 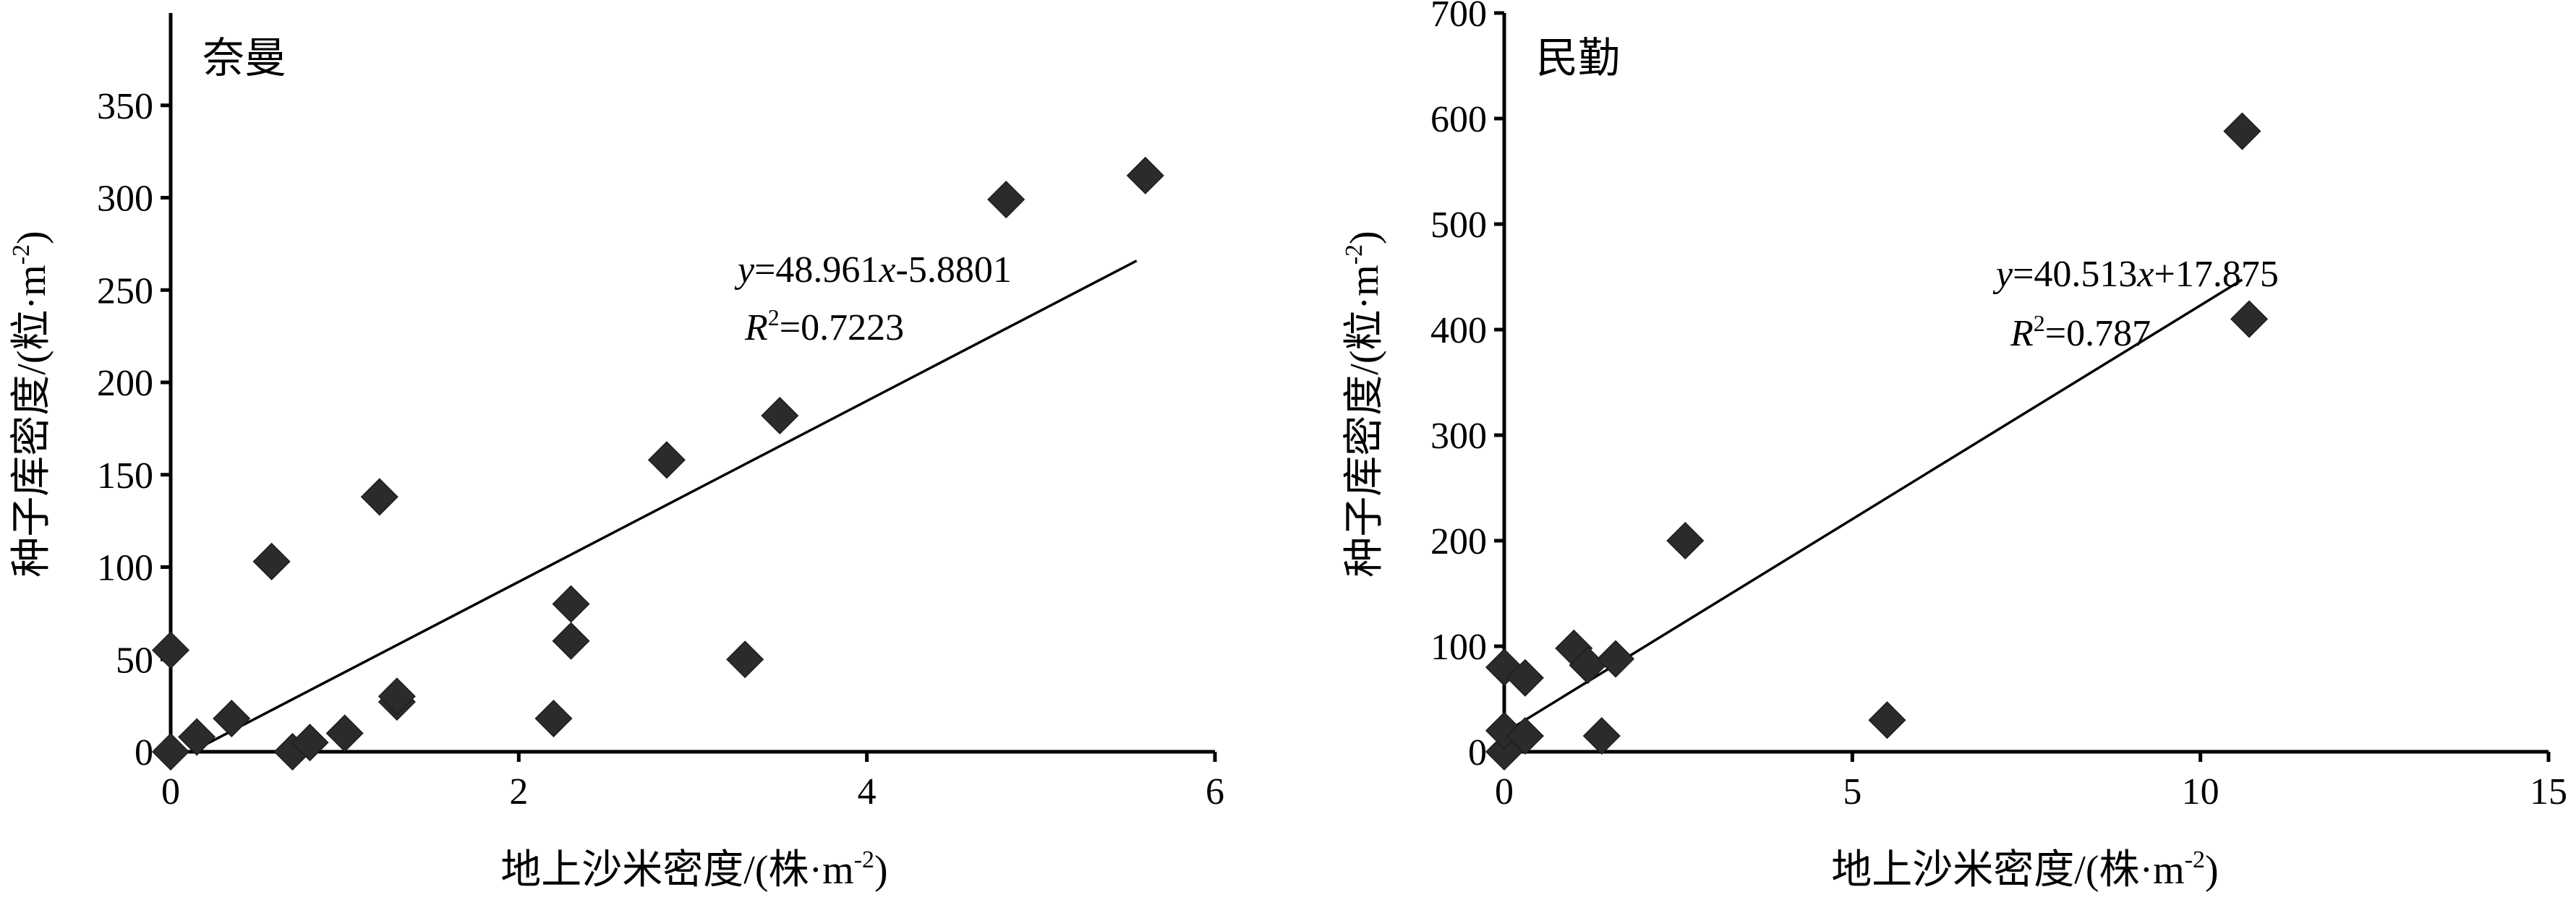 I want to click on chart-1-y-axis-title-sup: -2, so click(x=21, y=255).